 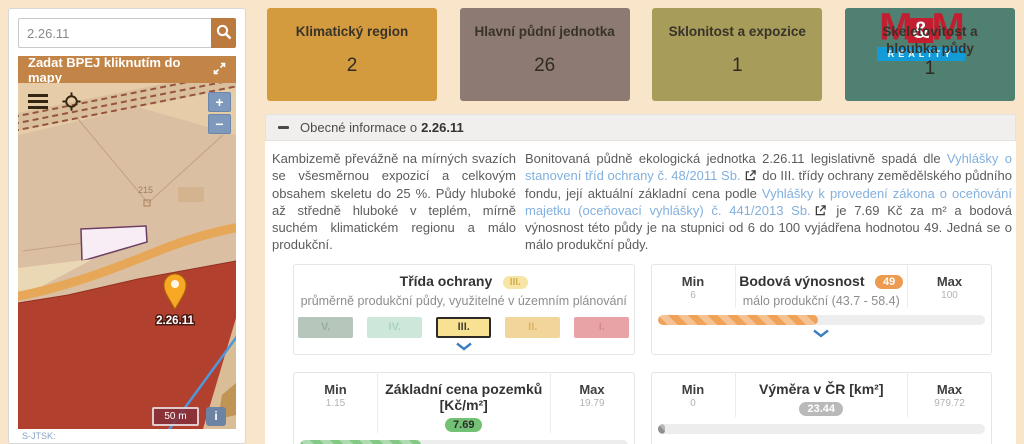 What do you see at coordinates (147, 203) in the screenshot?
I see `boundary-marker` at bounding box center [147, 203].